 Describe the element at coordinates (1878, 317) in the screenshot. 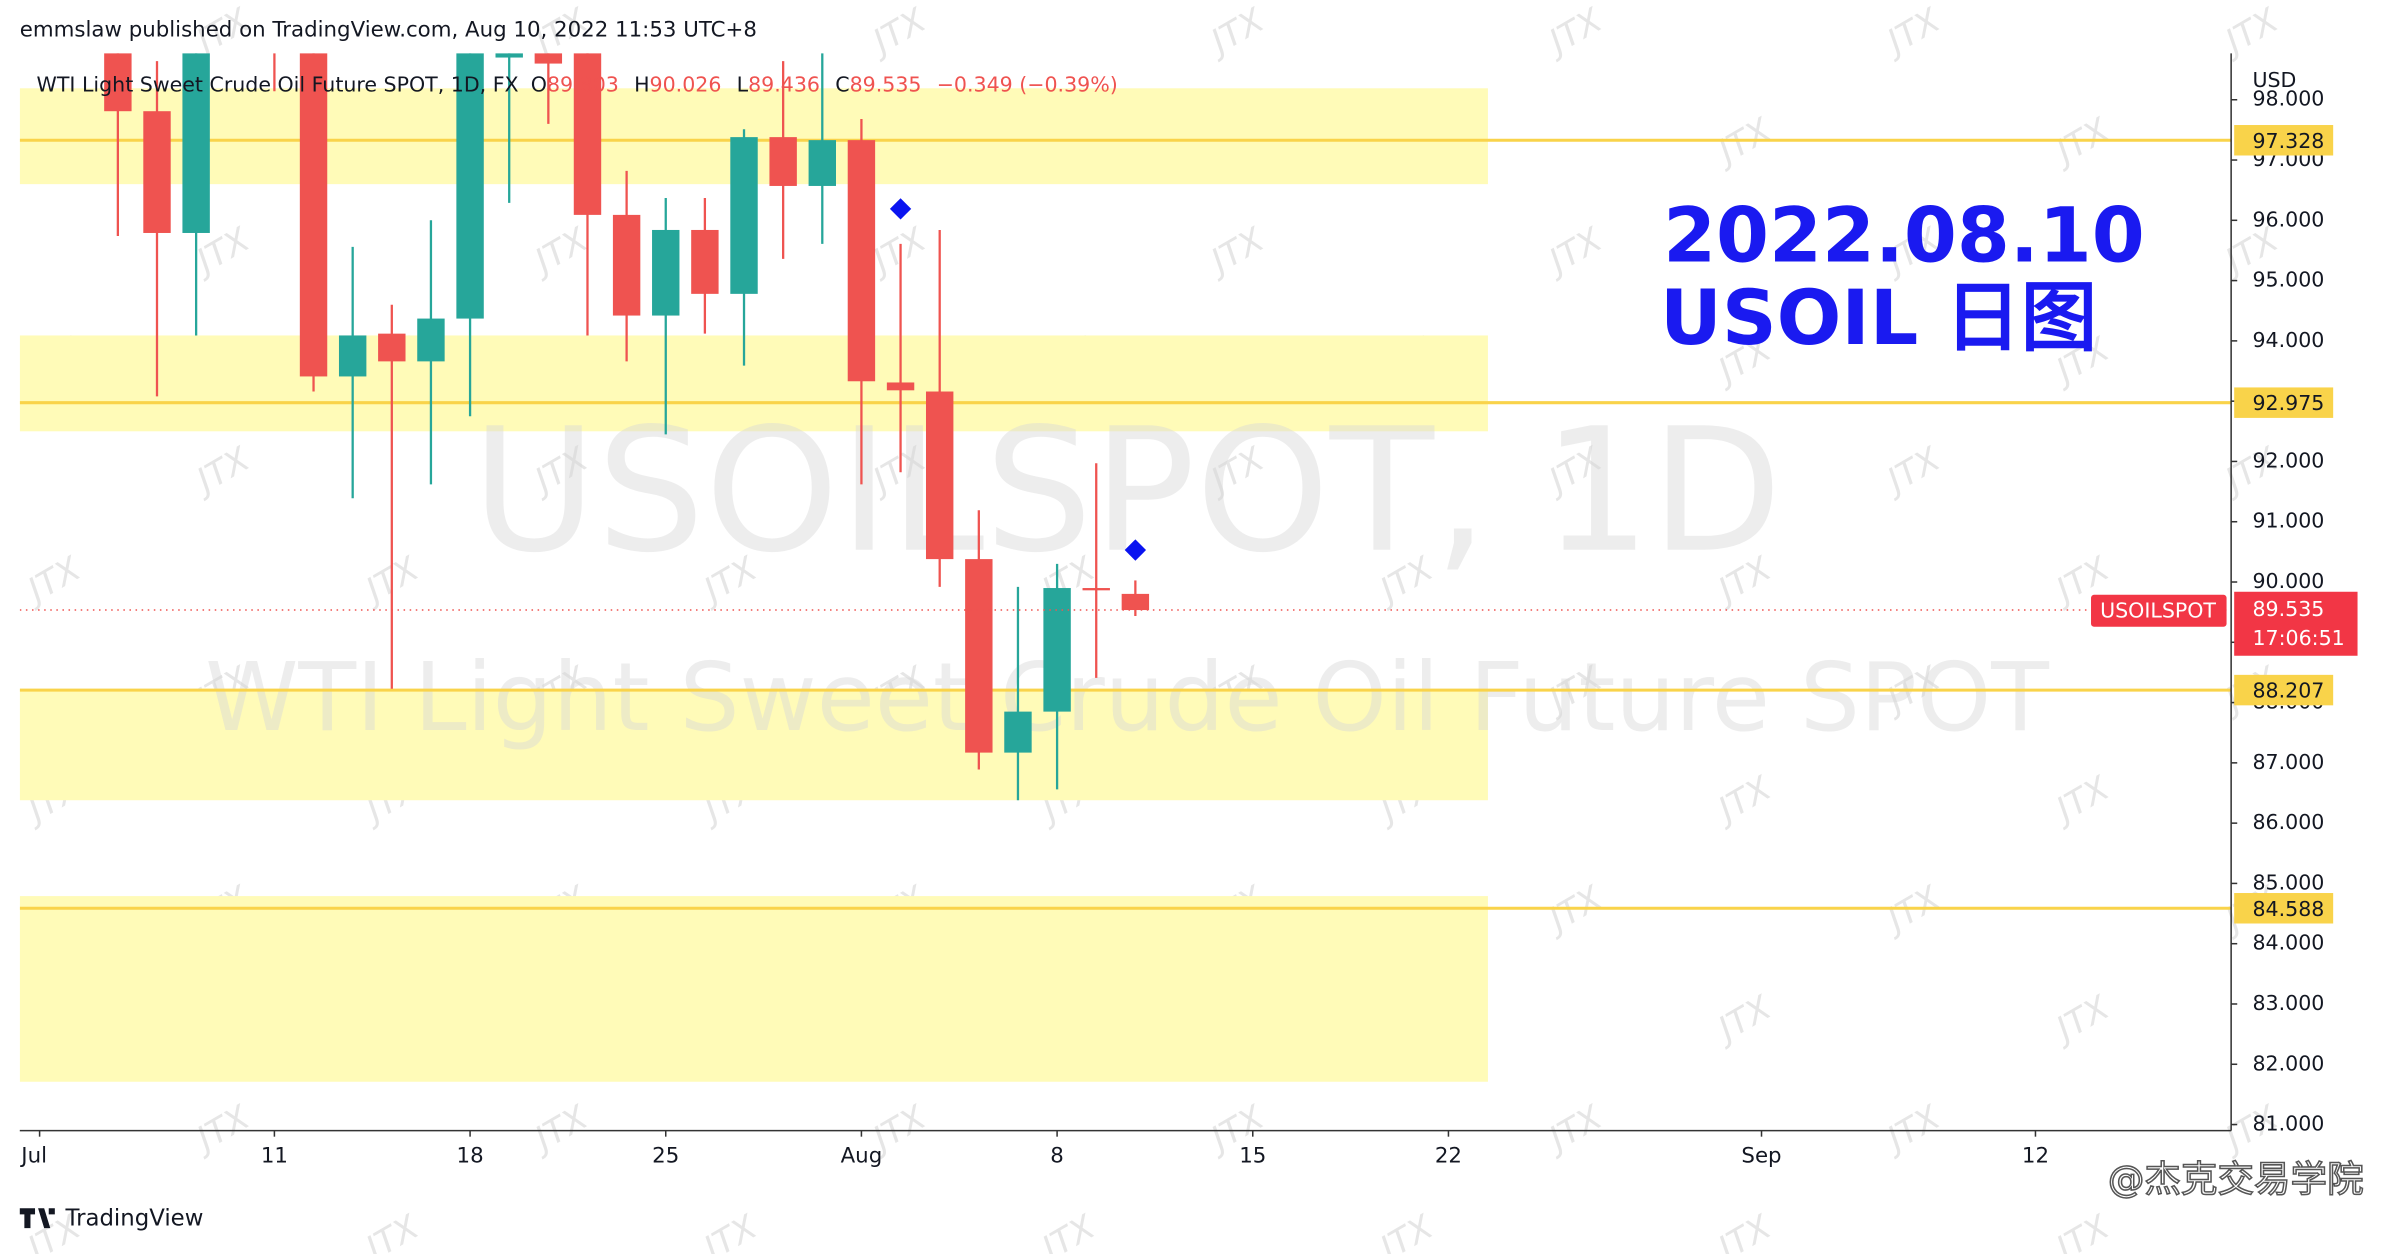

I see `annotation-title: USOIL 日图` at that location.